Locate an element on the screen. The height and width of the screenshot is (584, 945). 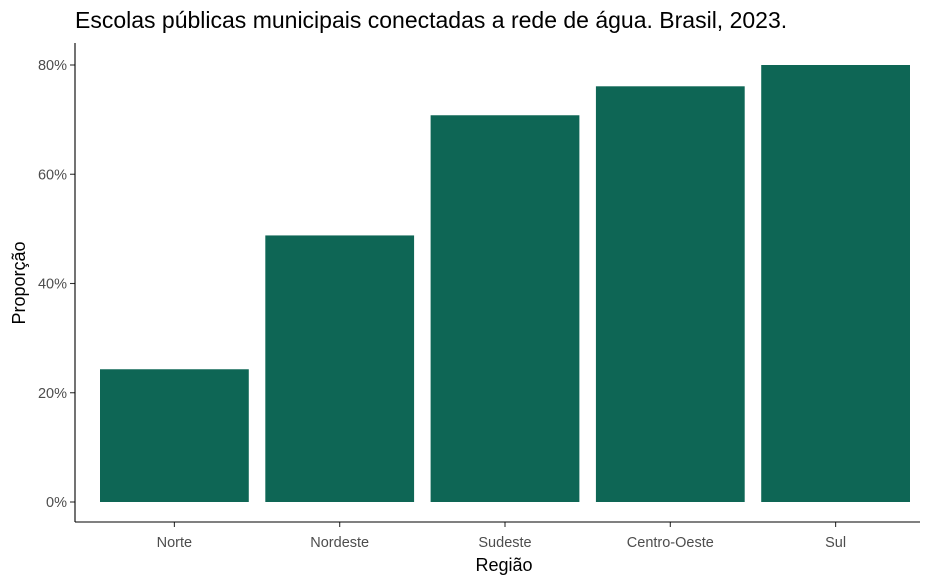
bar-sudeste is located at coordinates (505, 308).